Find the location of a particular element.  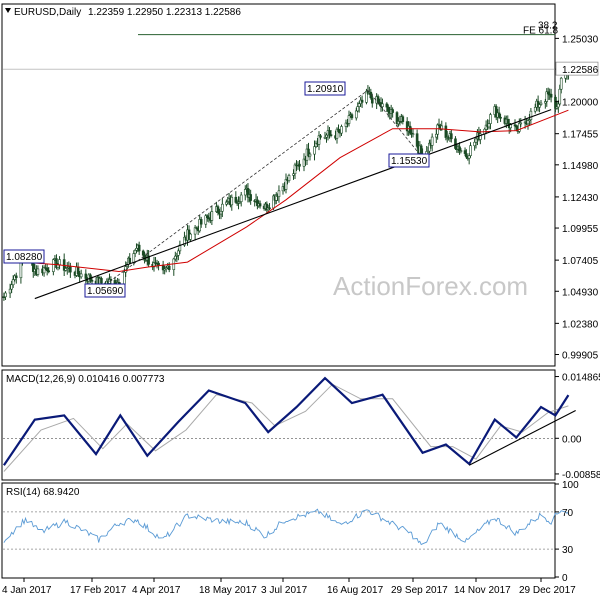

rsi-layer is located at coordinates (286, 529).